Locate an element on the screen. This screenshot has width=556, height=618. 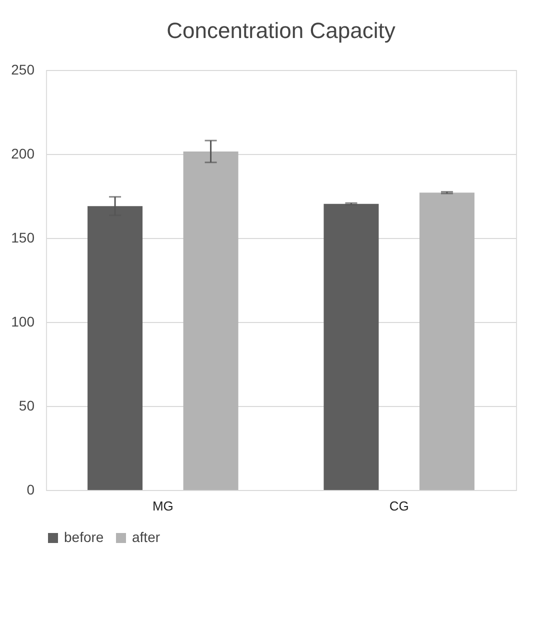
y-tick-label: 200 is located at coordinates (23, 154).